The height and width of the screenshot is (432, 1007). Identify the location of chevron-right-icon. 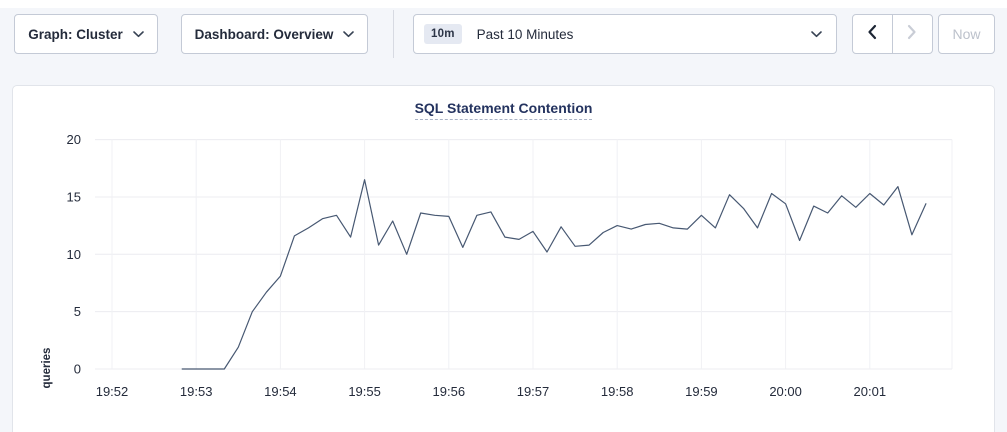
(912, 34).